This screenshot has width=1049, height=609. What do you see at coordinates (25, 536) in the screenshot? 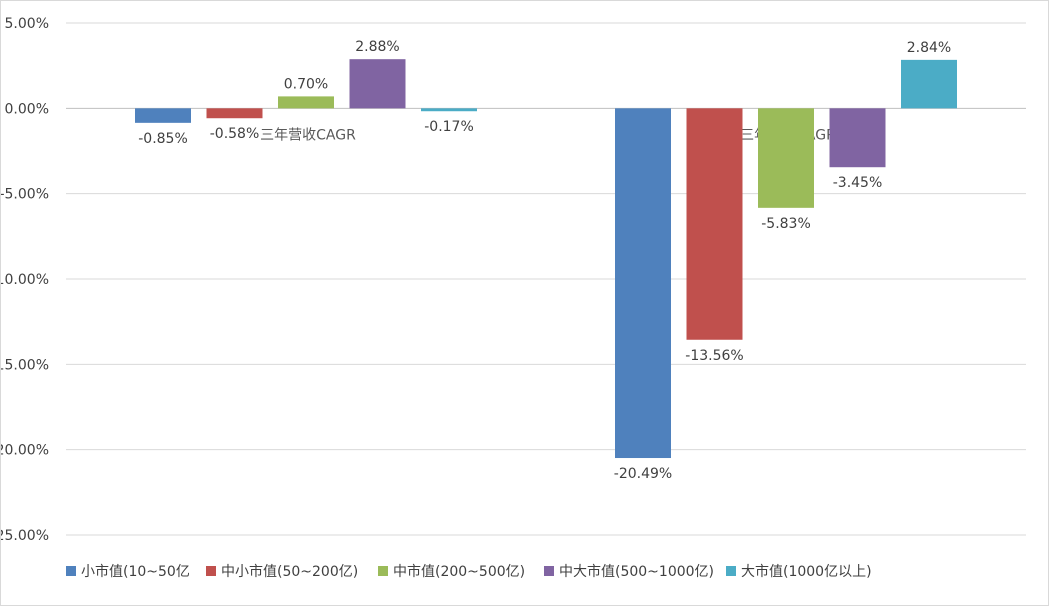
I see `y-tick-label: -25.00%` at bounding box center [25, 536].